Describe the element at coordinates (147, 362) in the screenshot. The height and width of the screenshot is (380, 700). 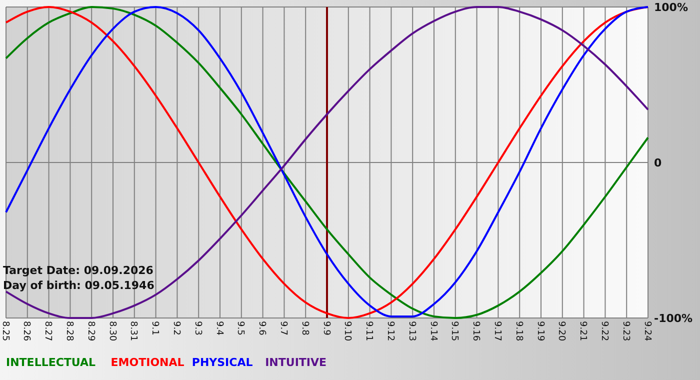
I see `text: EMOTIONAL` at that location.